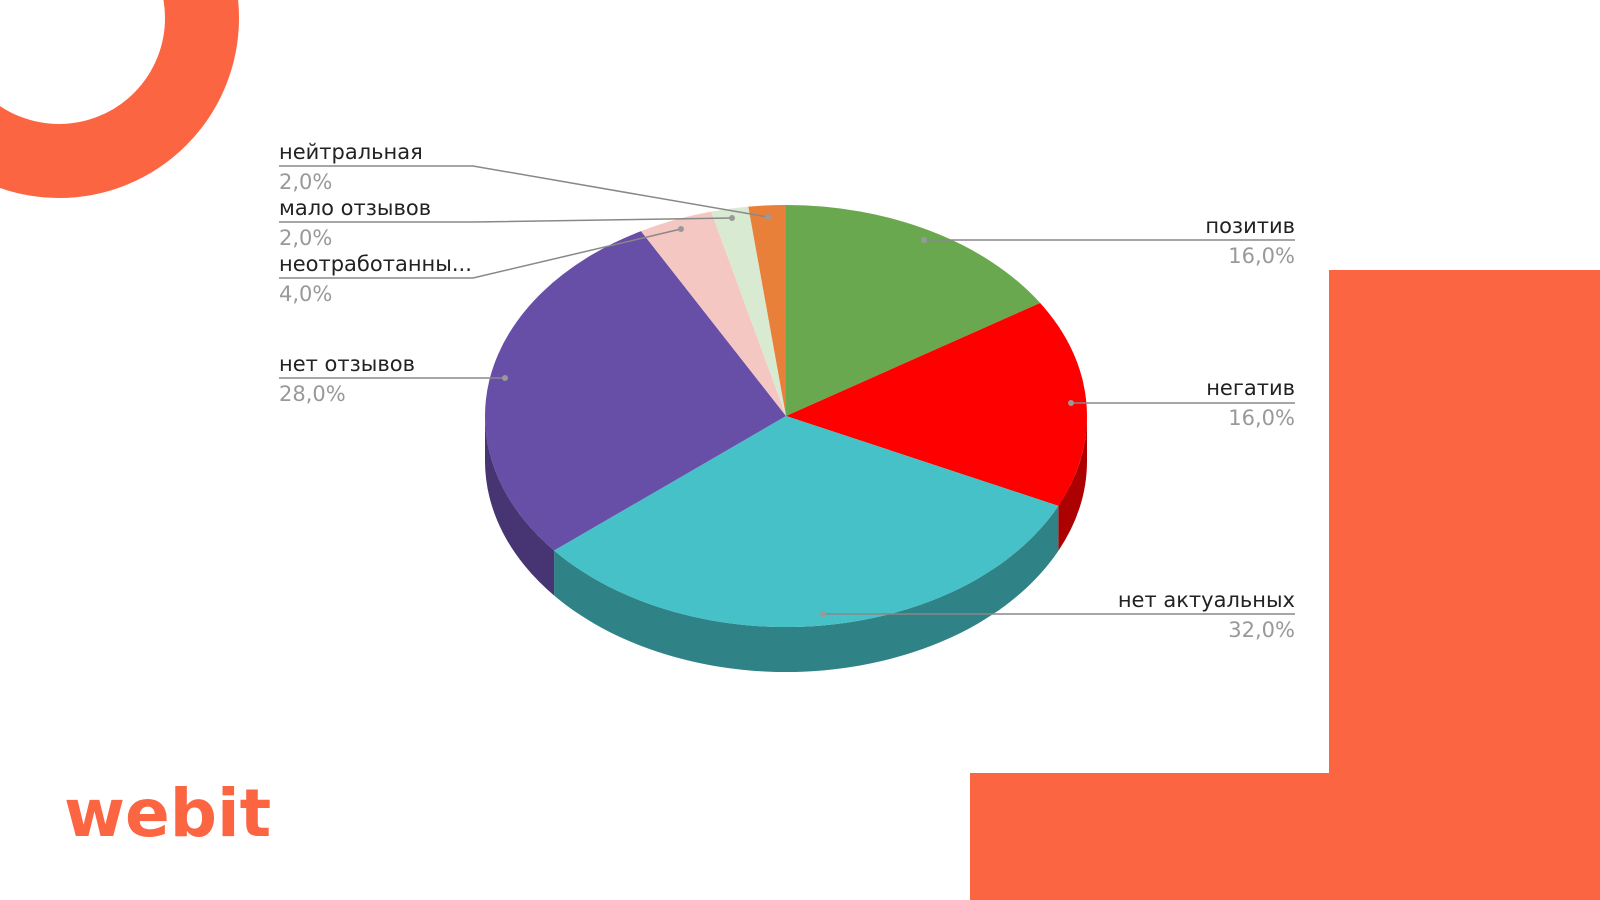  I want to click on decor-block, so click(1285, 836).